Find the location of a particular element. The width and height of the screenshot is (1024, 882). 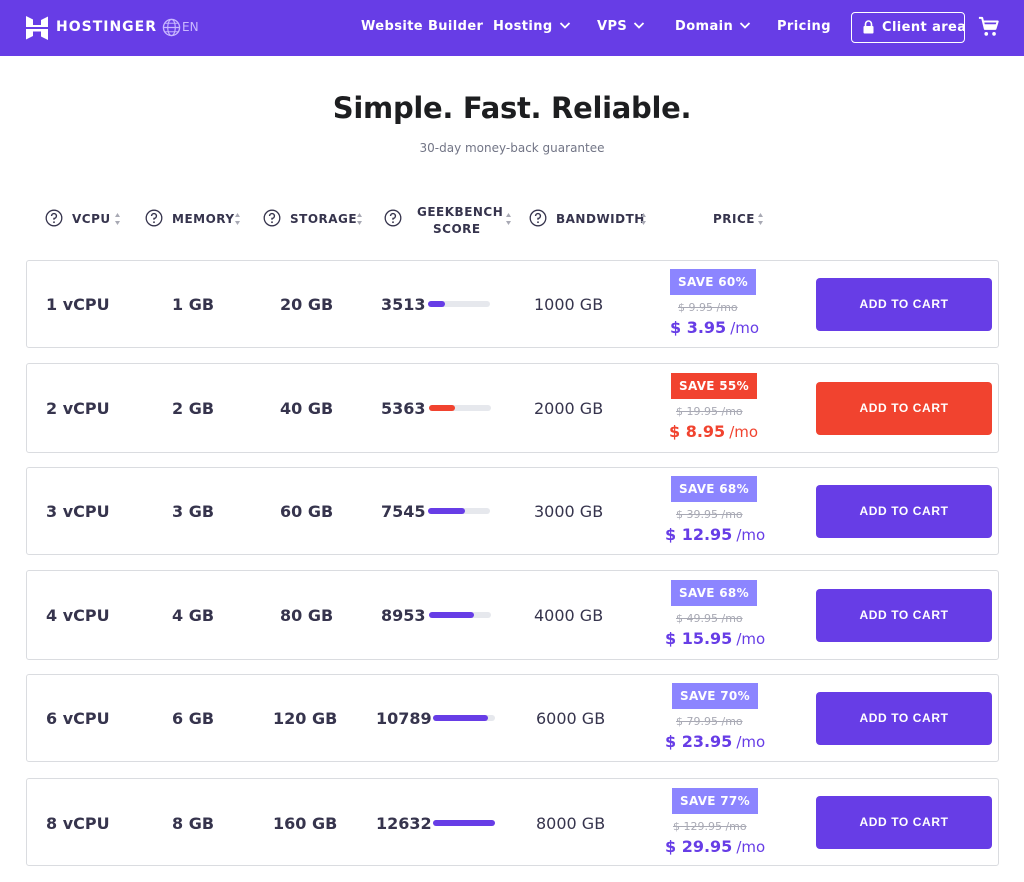

old-price: $ 49.95 /mo is located at coordinates (709, 618).